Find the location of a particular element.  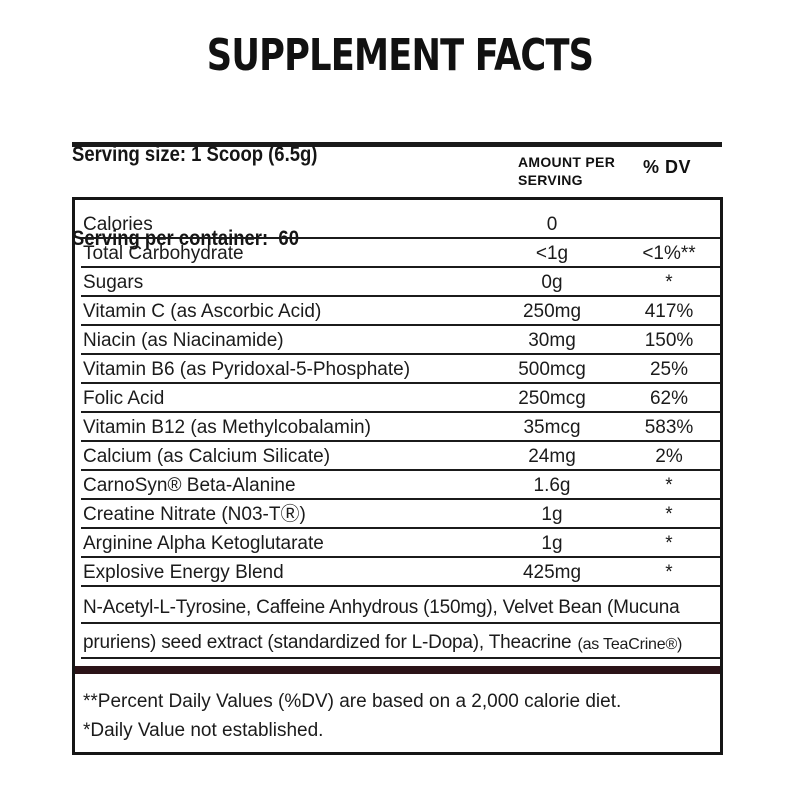

amount-value: 250mg is located at coordinates (552, 311).